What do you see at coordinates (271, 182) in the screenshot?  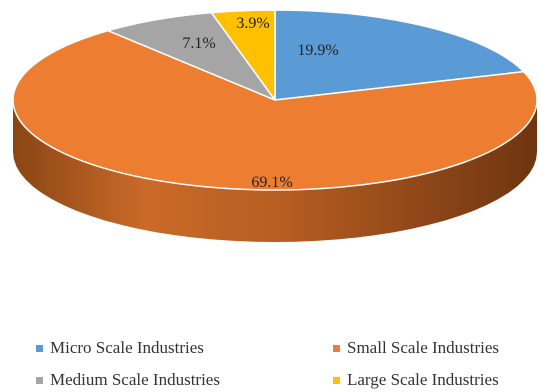 I see `data-label-small: 69.1%` at bounding box center [271, 182].